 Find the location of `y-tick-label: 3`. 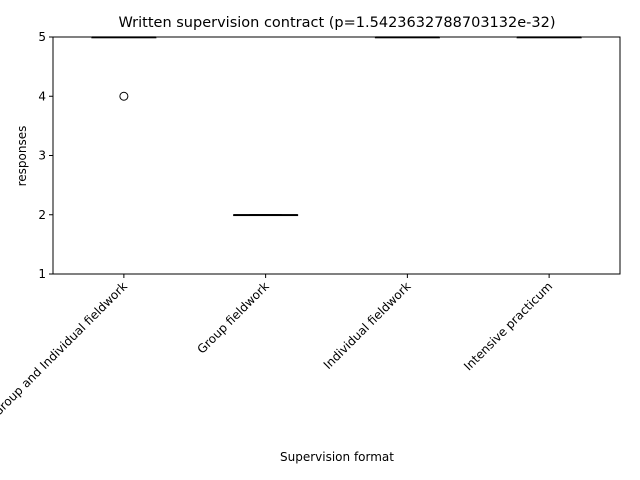

y-tick-label: 3 is located at coordinates (42, 156).